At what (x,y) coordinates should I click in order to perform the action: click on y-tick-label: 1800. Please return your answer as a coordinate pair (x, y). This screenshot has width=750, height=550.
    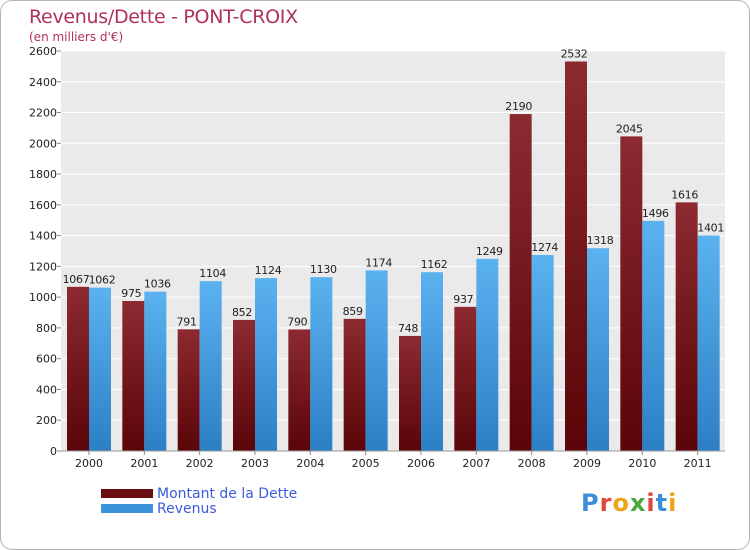
    Looking at the image, I should click on (43, 174).